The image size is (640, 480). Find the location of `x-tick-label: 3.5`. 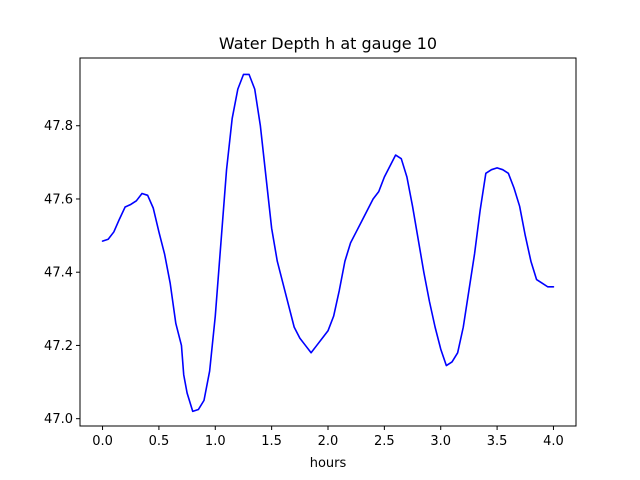

x-tick-label: 3.5 is located at coordinates (497, 441).